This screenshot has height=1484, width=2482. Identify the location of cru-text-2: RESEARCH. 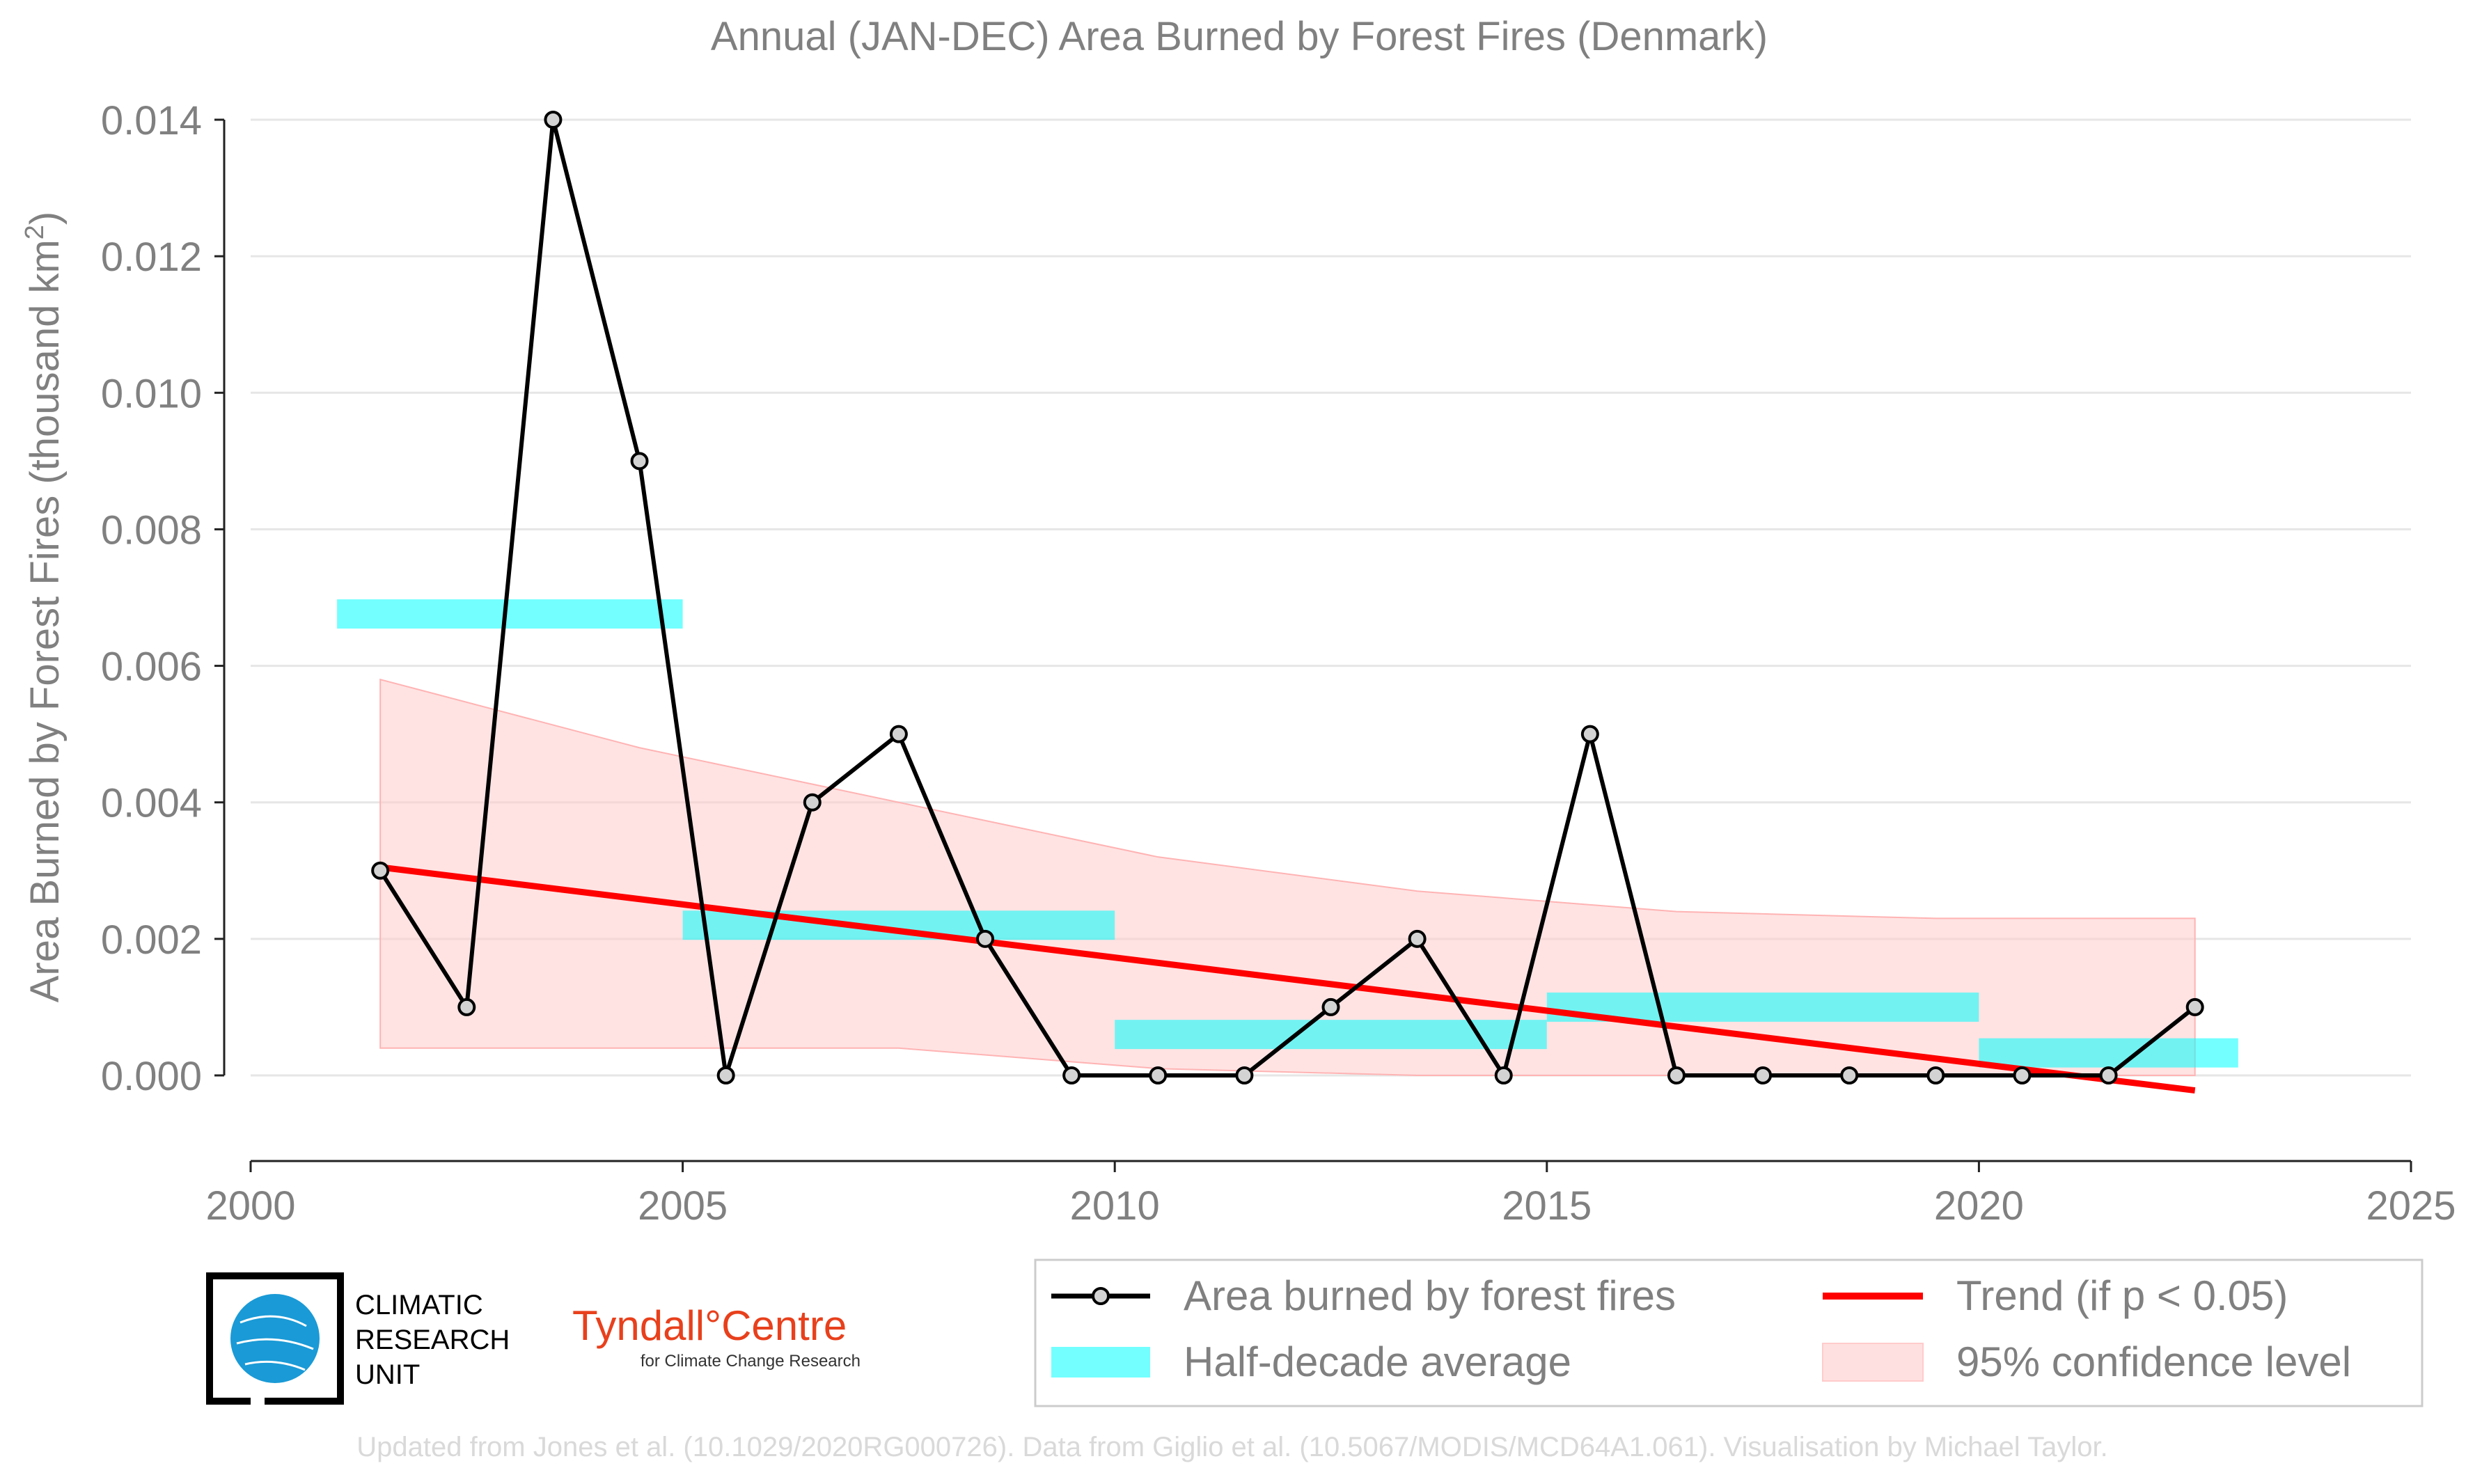
(432, 1340).